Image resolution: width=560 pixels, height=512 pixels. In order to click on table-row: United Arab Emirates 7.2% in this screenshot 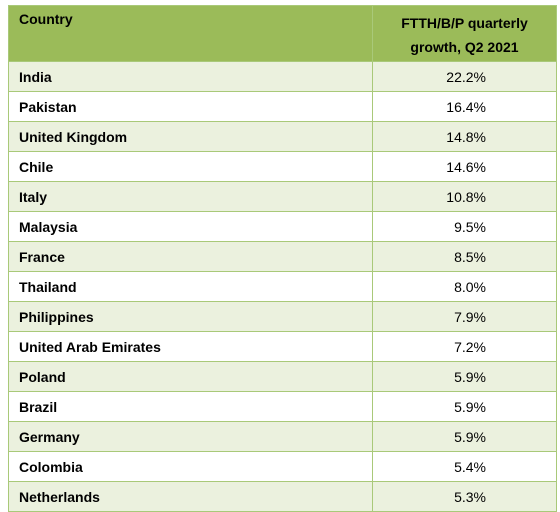, I will do `click(282, 346)`.